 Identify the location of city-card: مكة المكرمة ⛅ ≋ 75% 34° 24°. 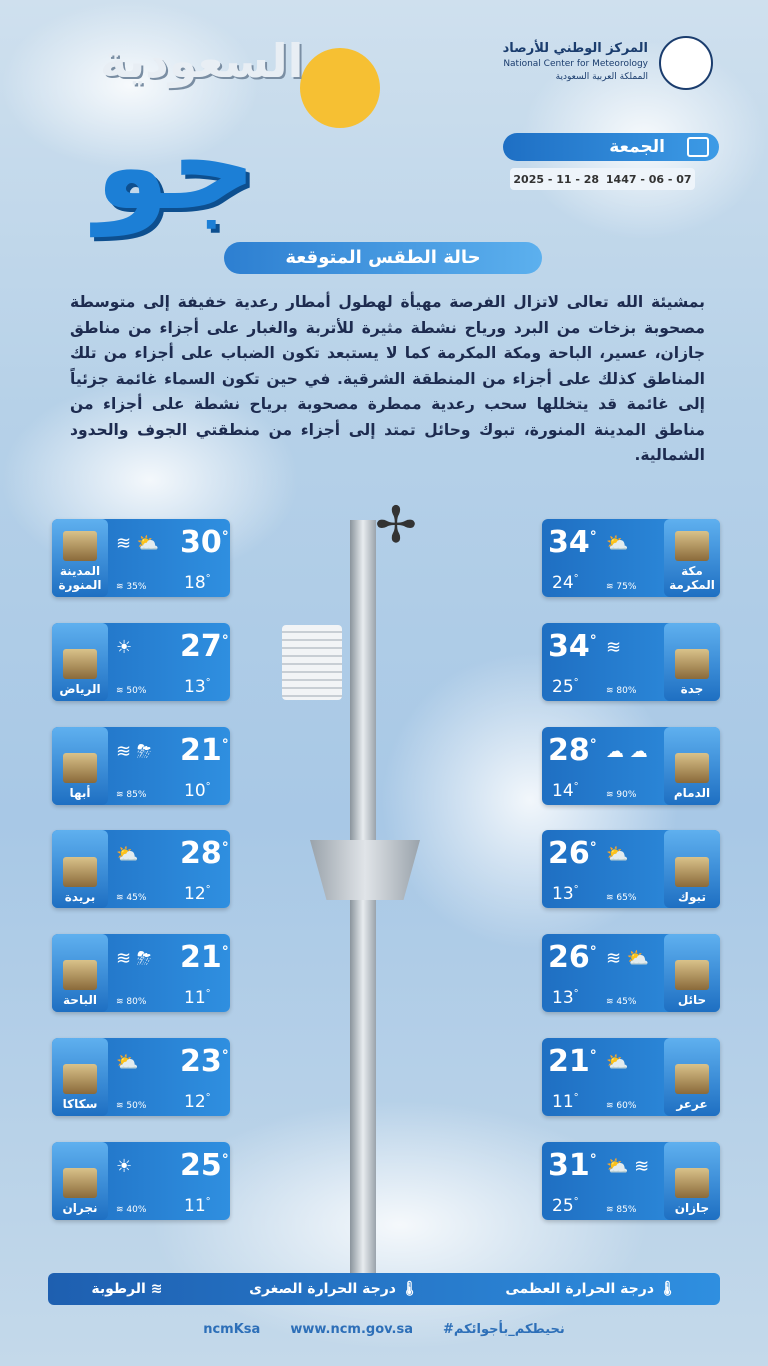
(631, 558).